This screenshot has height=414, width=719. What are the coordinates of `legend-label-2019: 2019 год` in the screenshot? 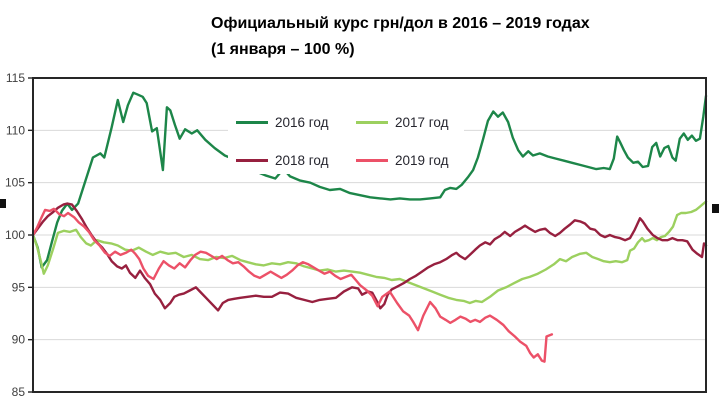 It's located at (422, 160).